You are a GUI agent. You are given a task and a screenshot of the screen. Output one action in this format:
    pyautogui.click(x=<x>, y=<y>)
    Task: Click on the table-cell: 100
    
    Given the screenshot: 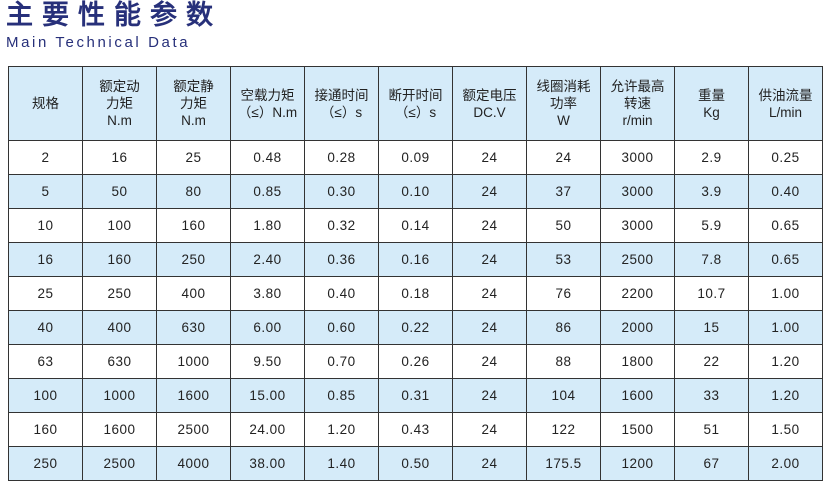 What is the action you would take?
    pyautogui.click(x=45, y=395)
    